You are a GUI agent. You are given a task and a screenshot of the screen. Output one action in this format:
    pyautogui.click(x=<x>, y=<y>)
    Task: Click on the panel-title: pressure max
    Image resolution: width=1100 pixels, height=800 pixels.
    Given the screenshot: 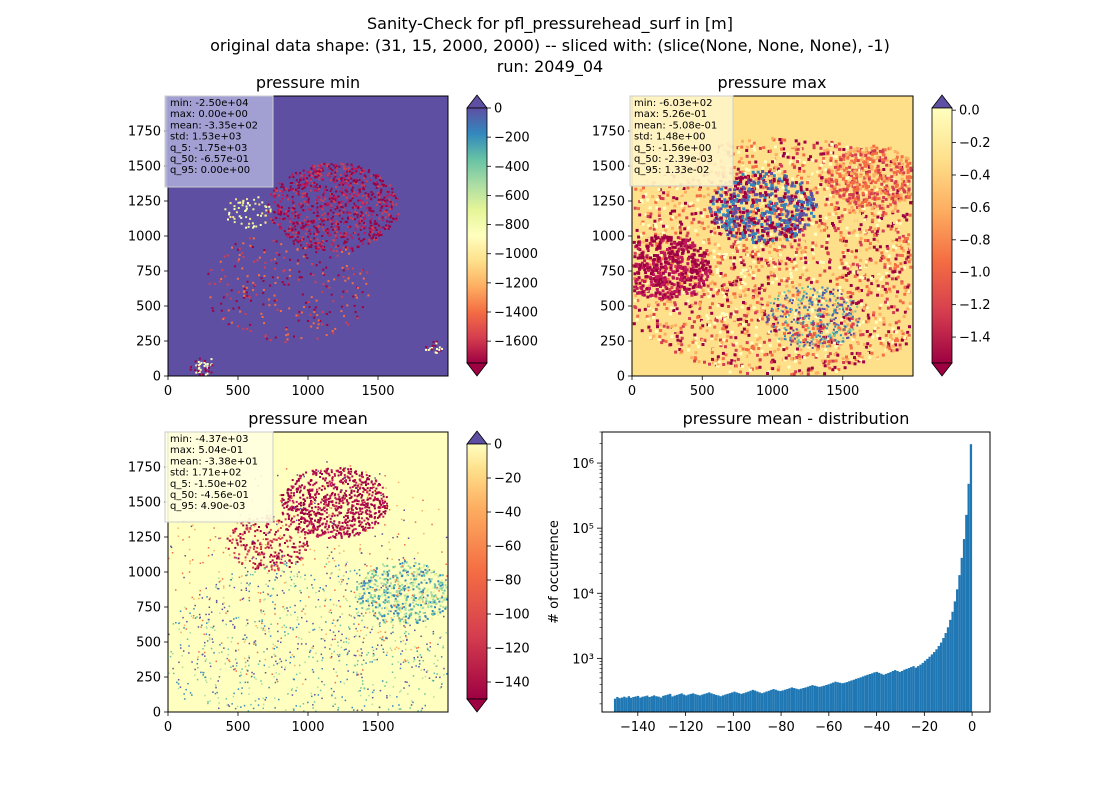 What is the action you would take?
    pyautogui.click(x=771, y=82)
    